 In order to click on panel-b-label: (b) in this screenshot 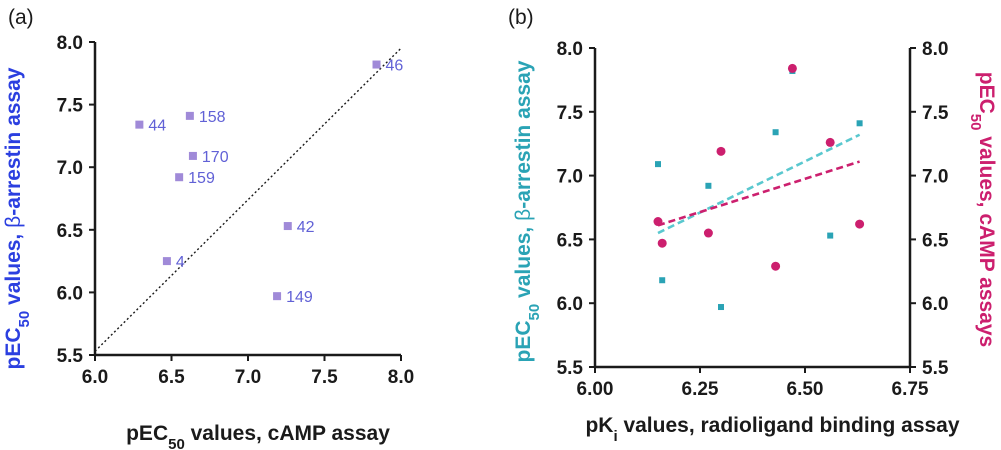, I will do `click(521, 17)`.